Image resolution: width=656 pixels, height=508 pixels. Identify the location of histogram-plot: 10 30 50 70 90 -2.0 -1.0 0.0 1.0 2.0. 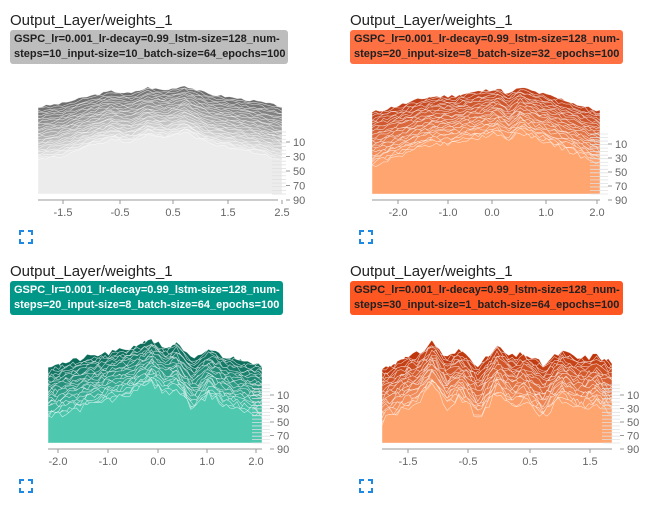
(499, 153).